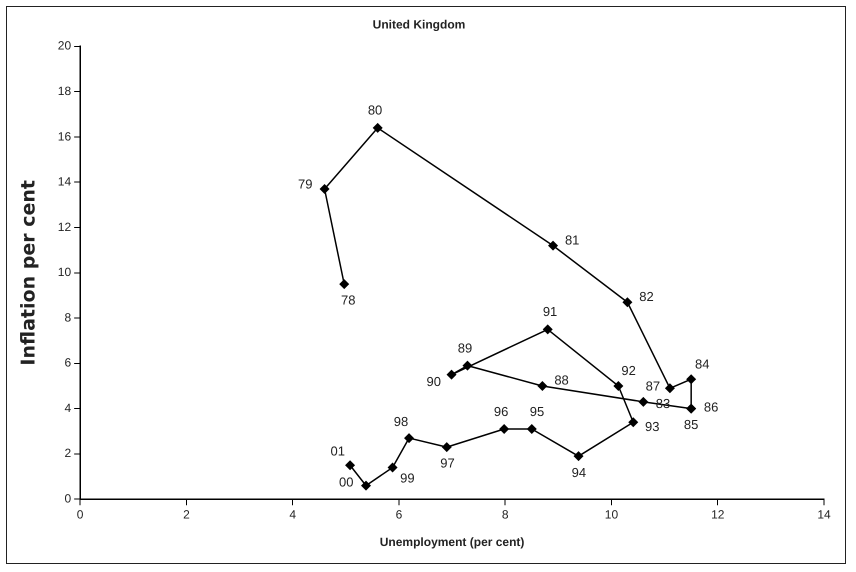  Describe the element at coordinates (65, 272) in the screenshot. I see `y-tick-label: 10` at that location.